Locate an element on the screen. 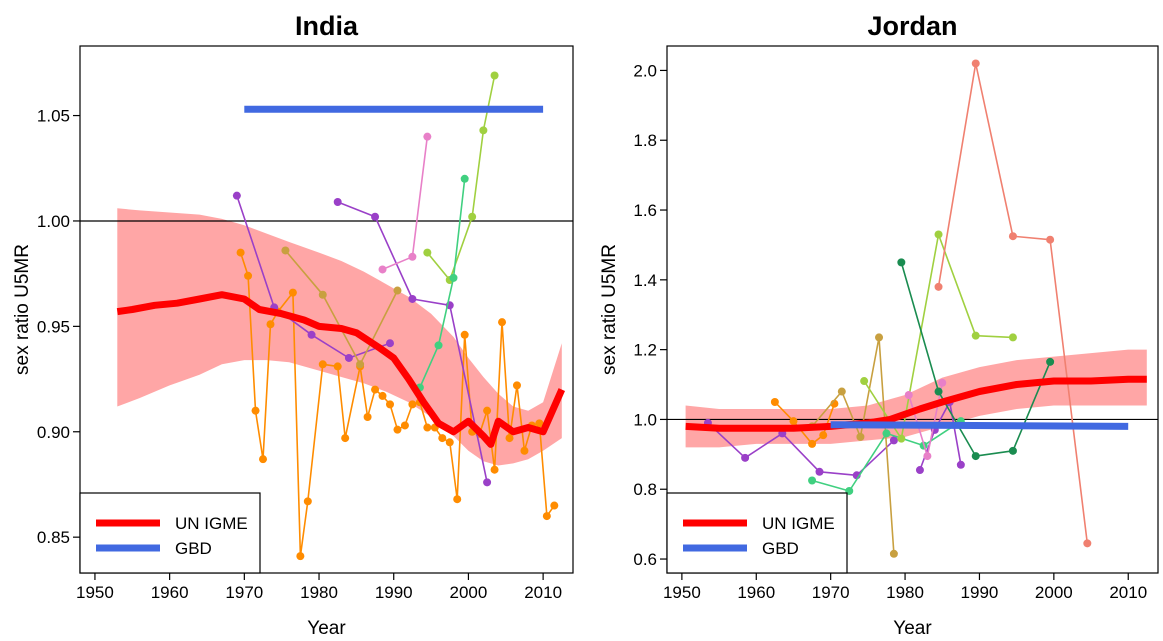  panel-title: Jordan is located at coordinates (912, 26).